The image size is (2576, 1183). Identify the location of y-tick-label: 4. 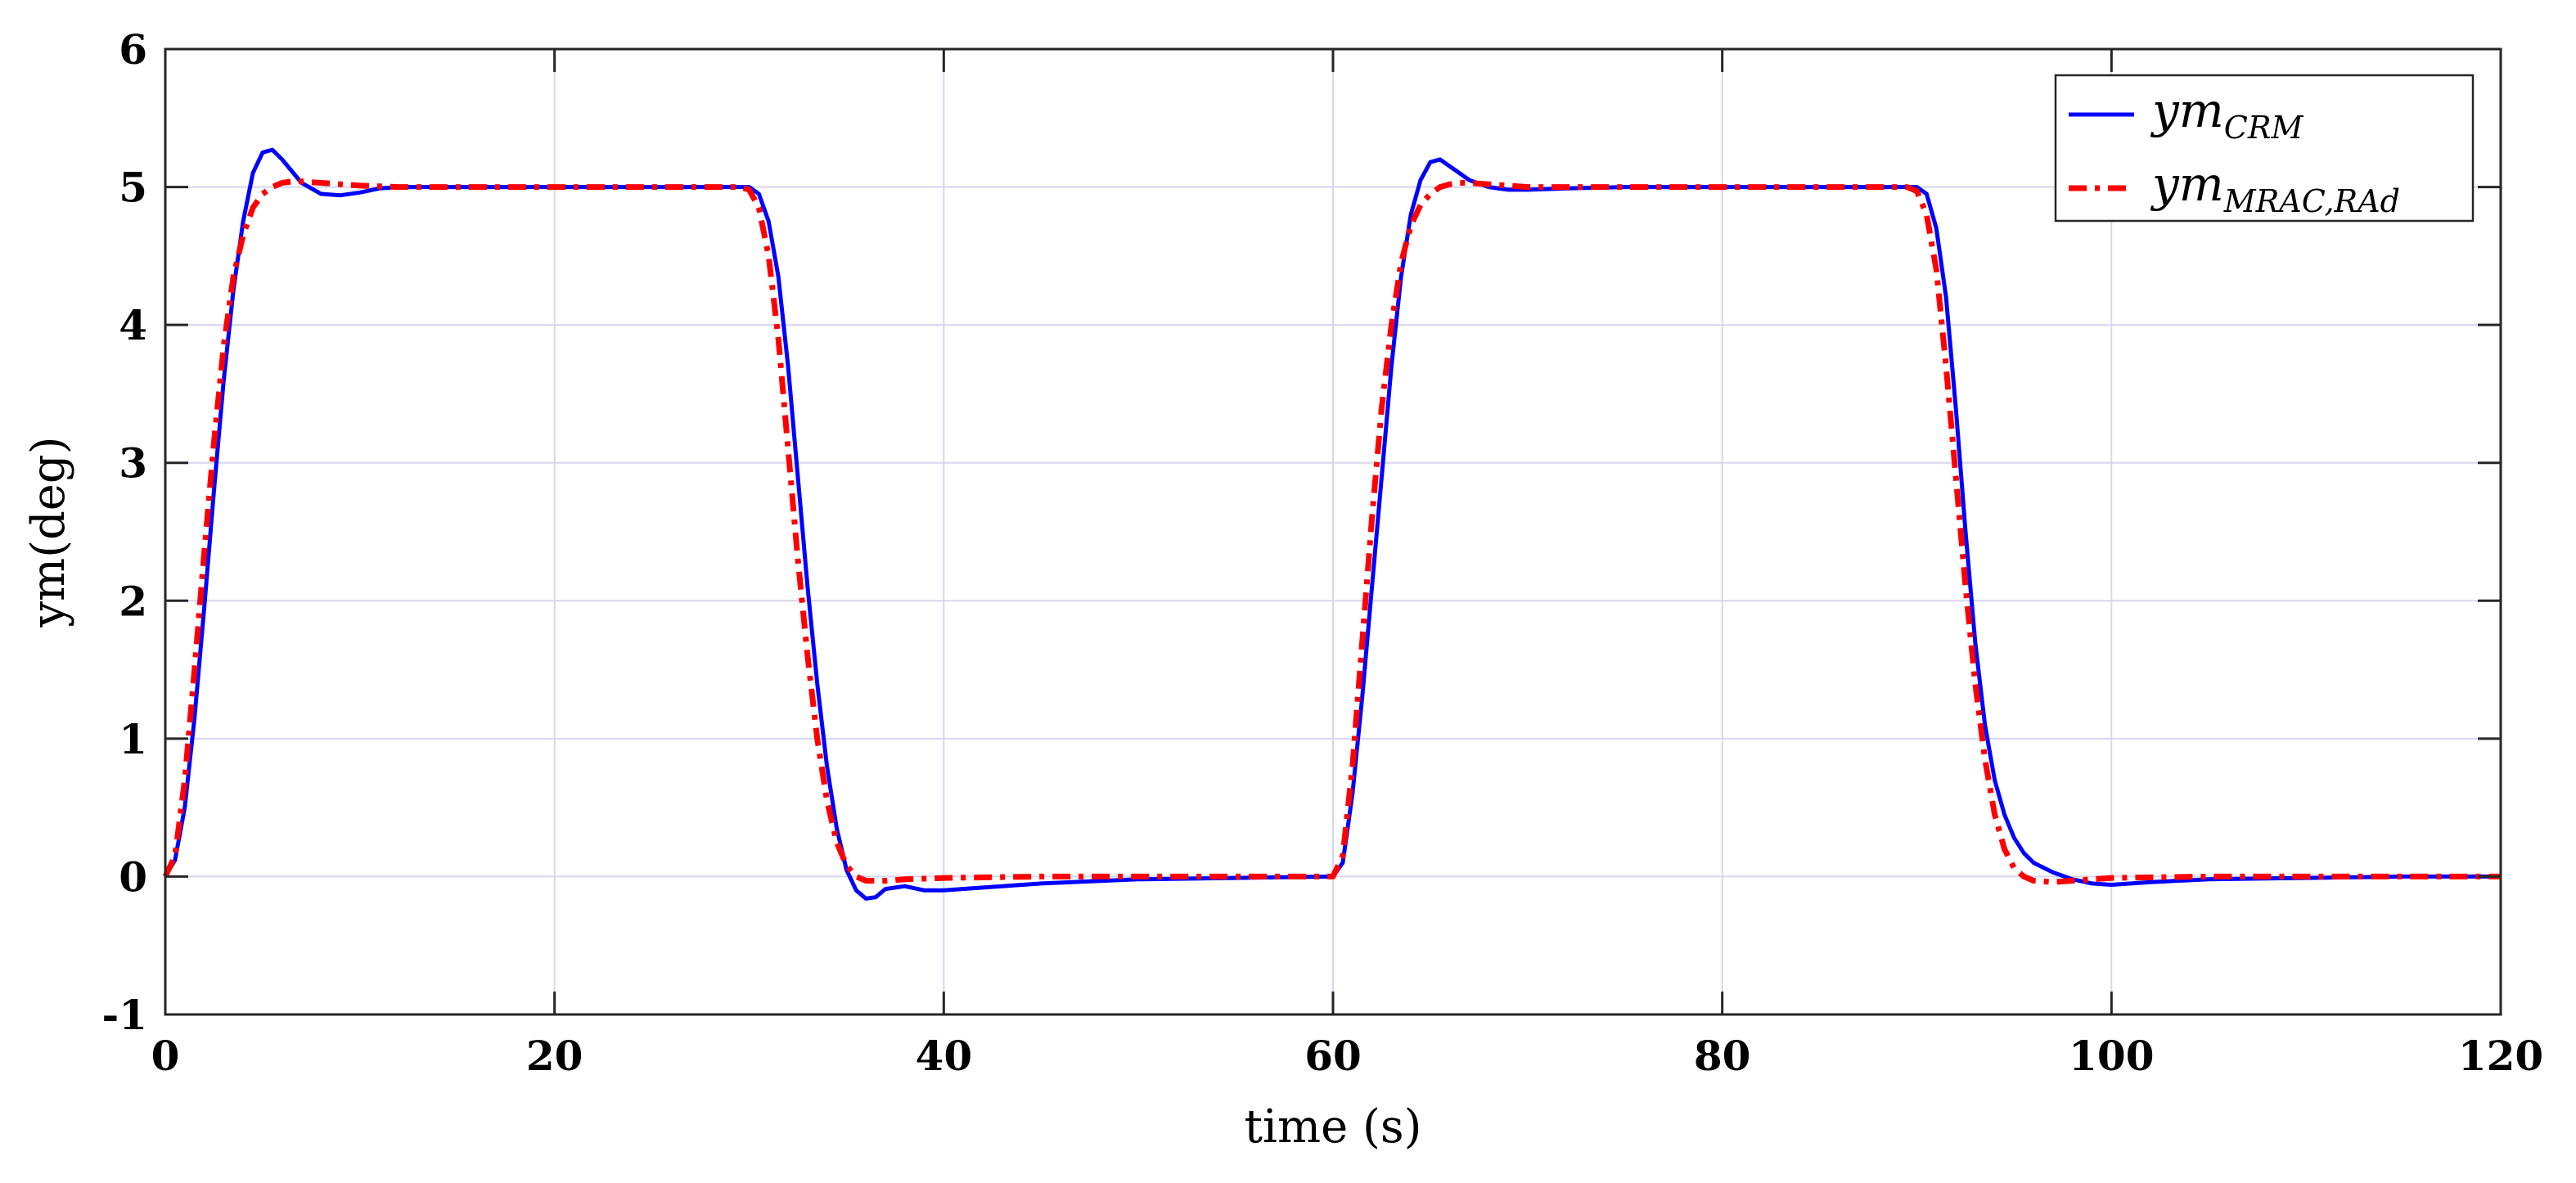
(133, 325).